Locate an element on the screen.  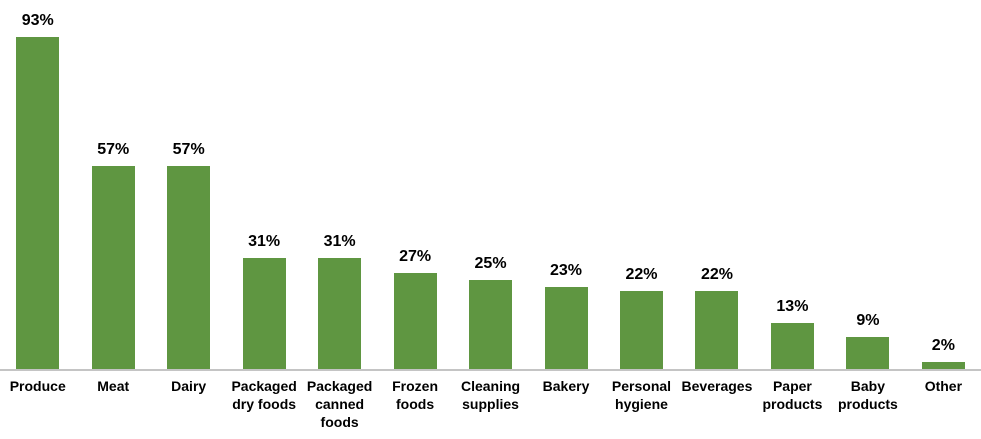
category-label: Dairy is located at coordinates (189, 386).